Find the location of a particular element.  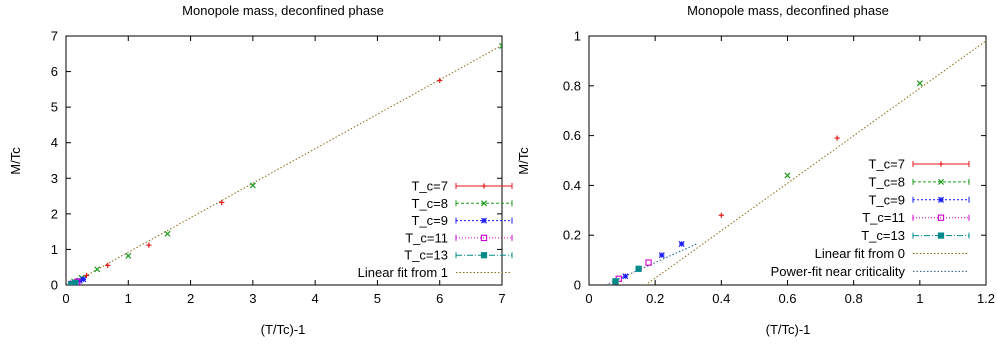

right-y-tick-label: 0.8 is located at coordinates (572, 85).